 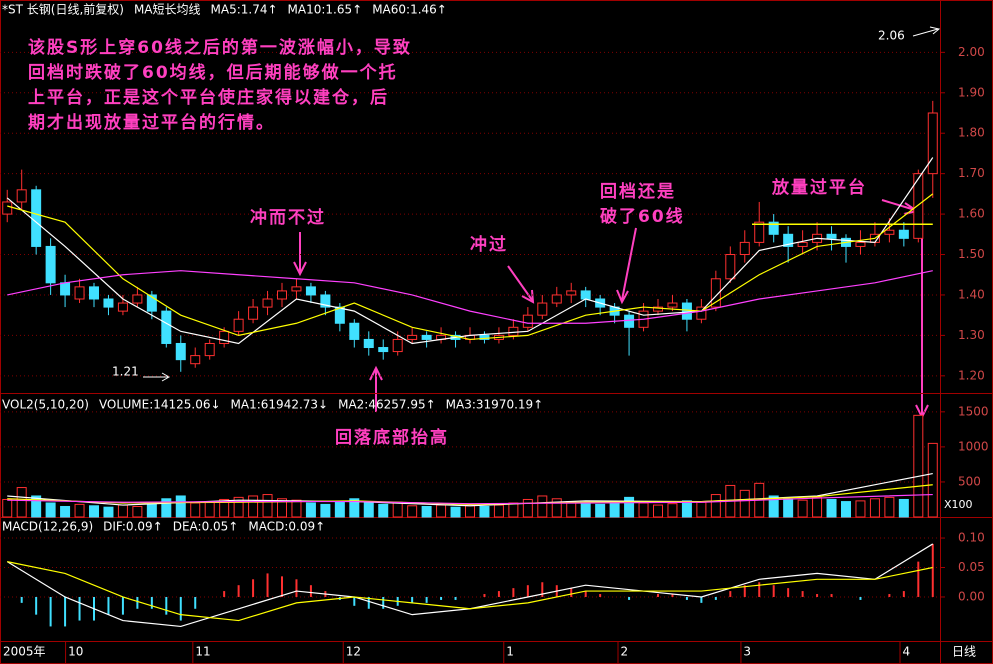 What do you see at coordinates (220, 47) in the screenshot?
I see `note-line: 该股S形上穿60线之后的第一波涨幅小，导致` at bounding box center [220, 47].